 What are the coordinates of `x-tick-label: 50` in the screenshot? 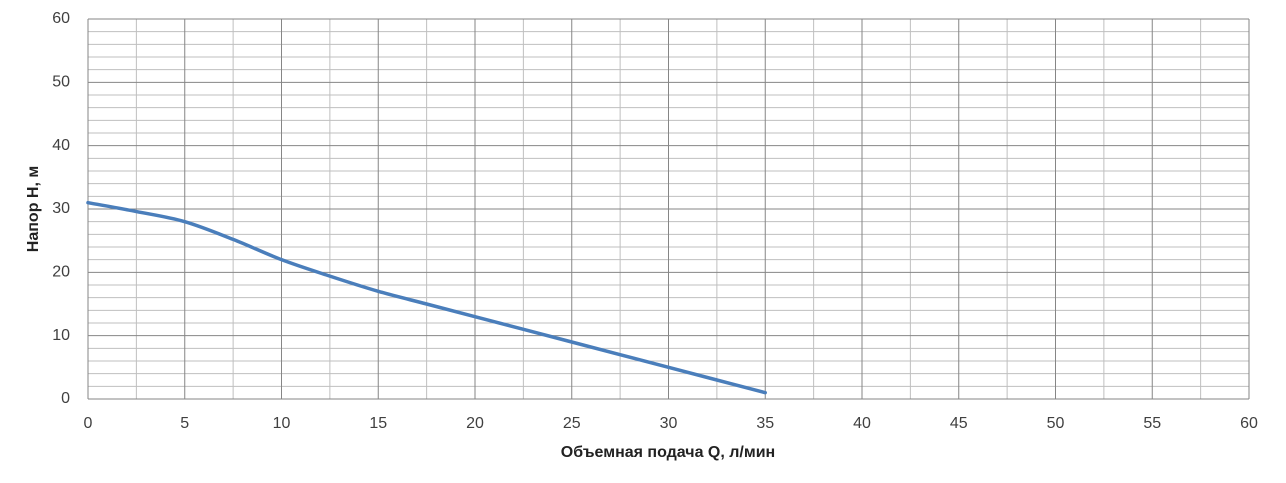 It's located at (1056, 423).